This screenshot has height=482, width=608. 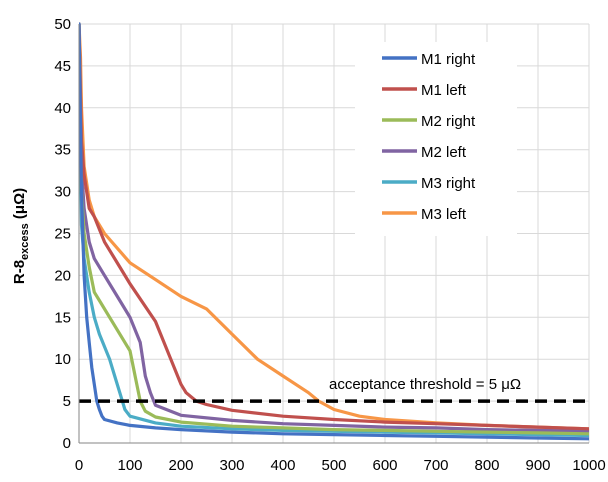 I want to click on y-axis-label: R-8excess (μΩ), so click(x=21, y=236).